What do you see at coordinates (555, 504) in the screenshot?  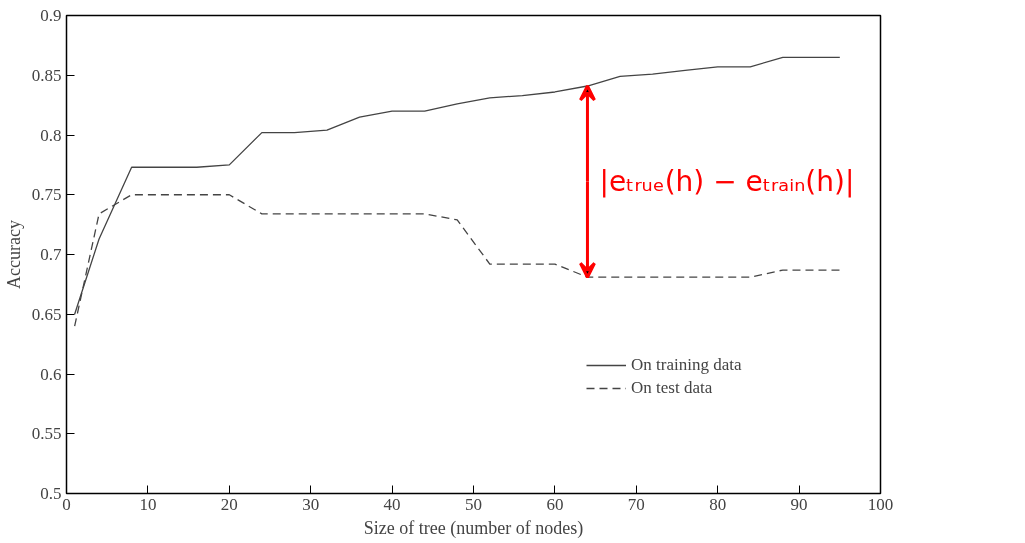 I see `x-tick-label: 60` at bounding box center [555, 504].